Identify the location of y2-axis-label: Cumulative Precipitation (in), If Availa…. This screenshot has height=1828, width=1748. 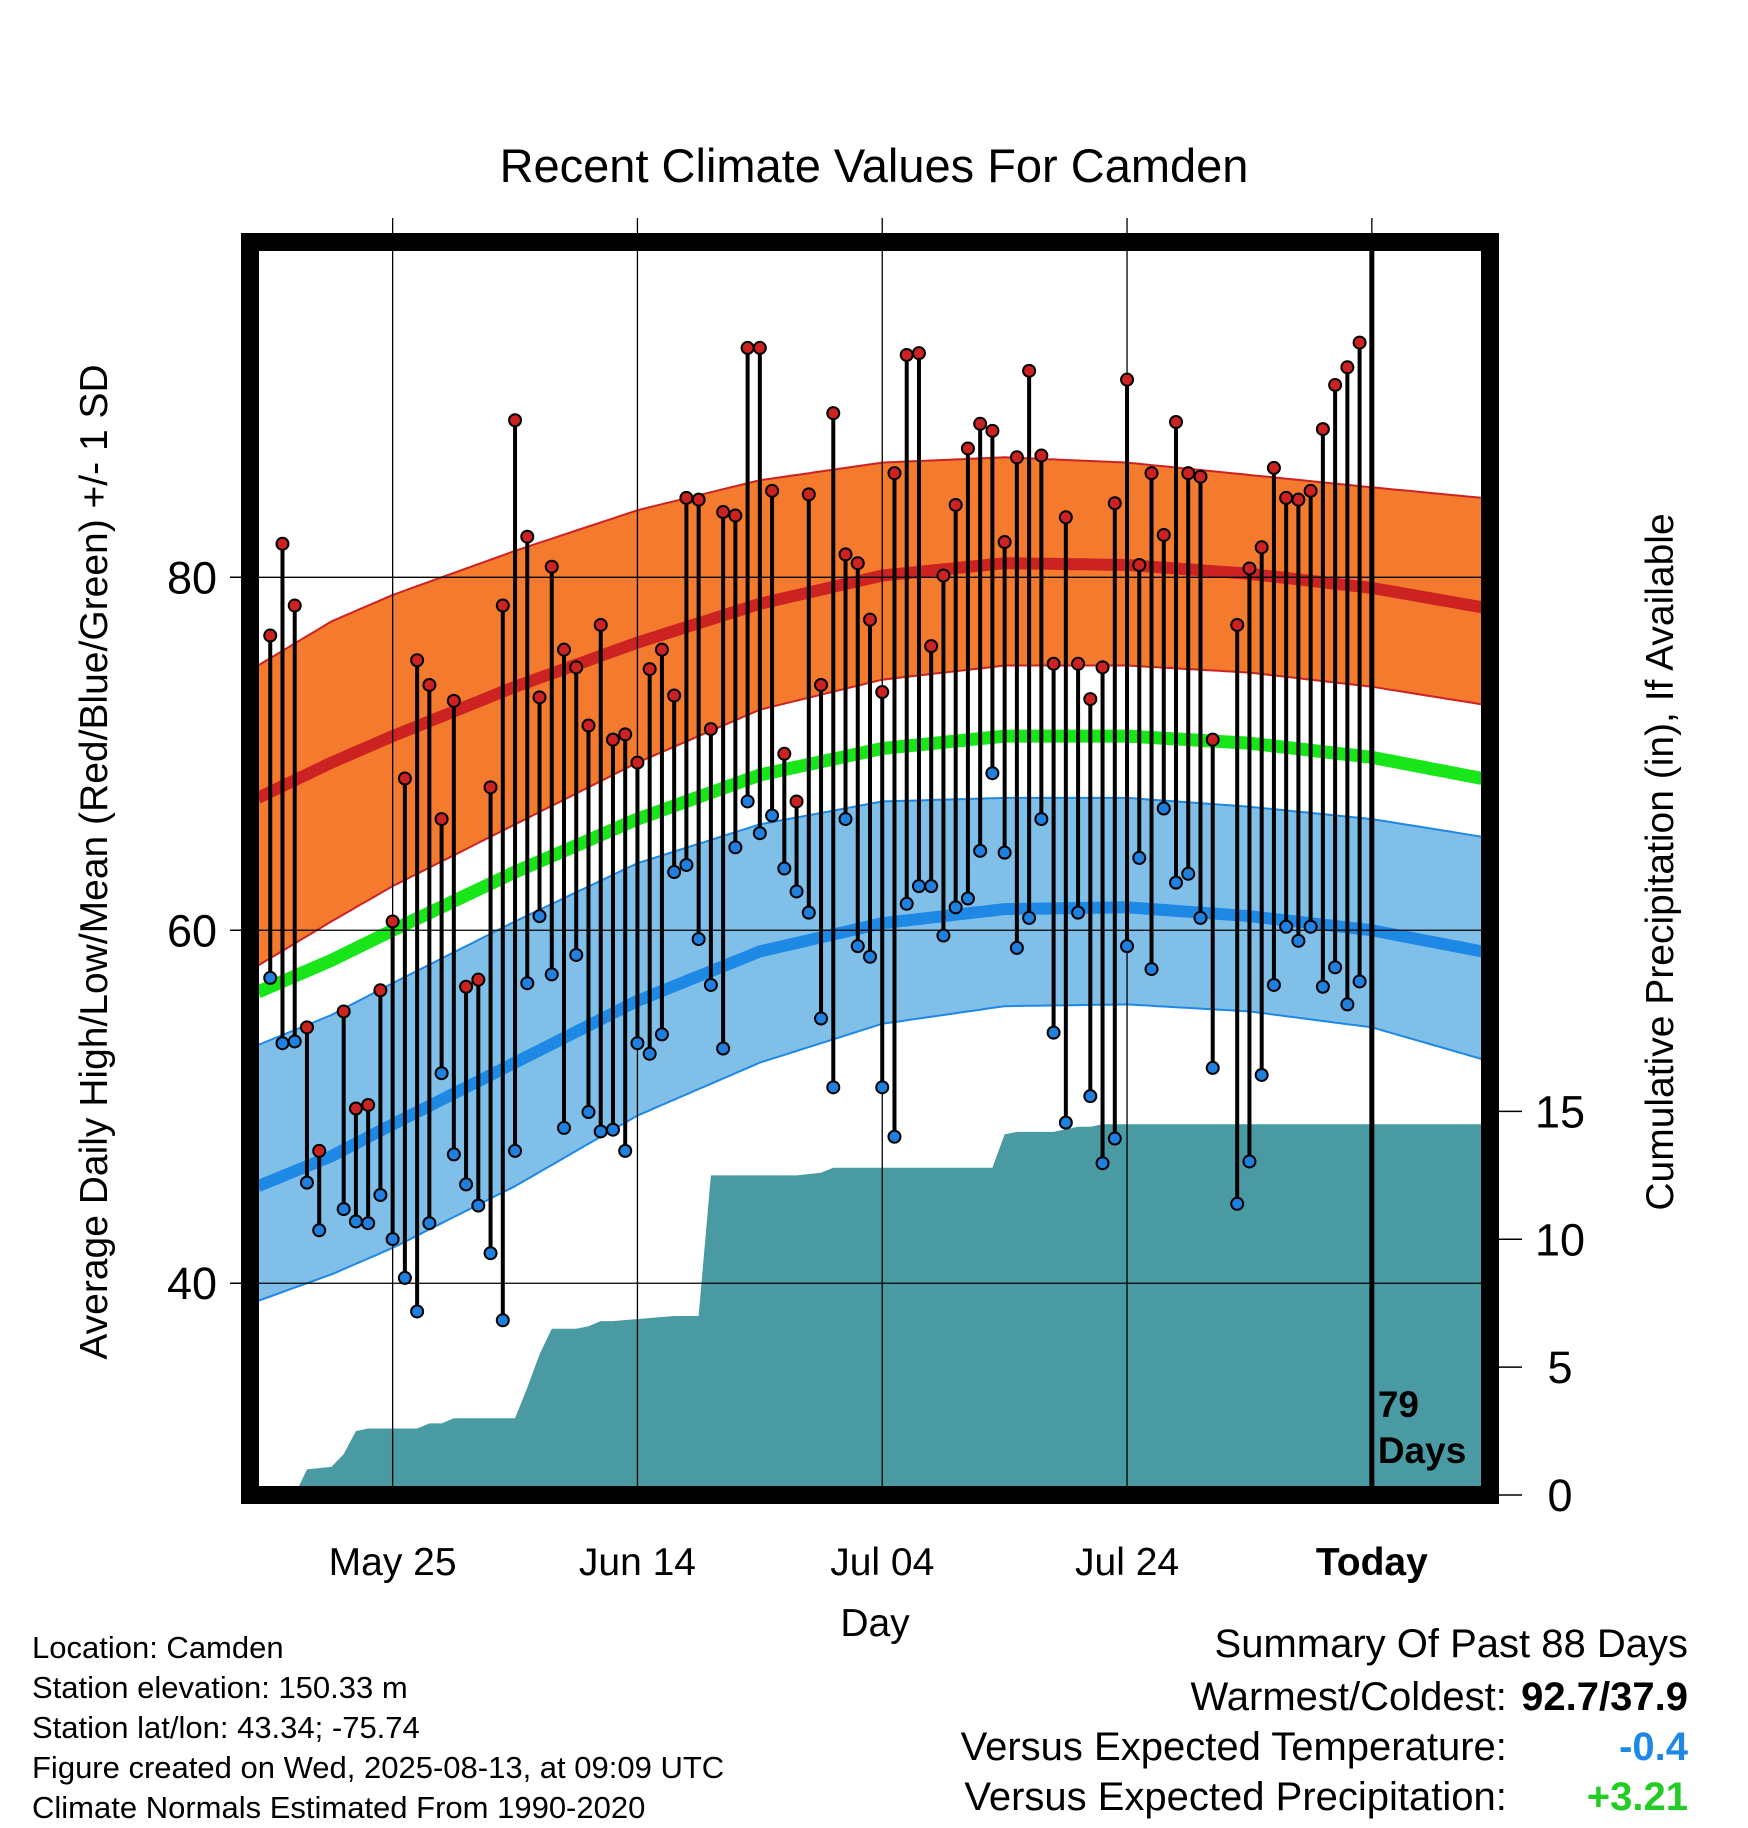
(1660, 861).